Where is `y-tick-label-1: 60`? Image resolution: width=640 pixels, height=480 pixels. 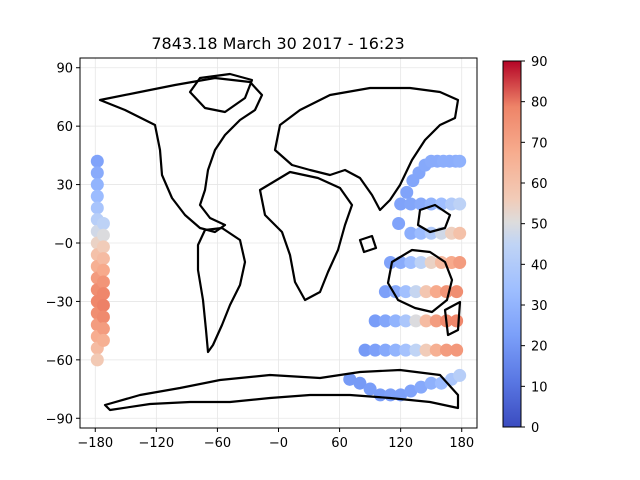
y-tick-label-1: 60 is located at coordinates (64, 127).